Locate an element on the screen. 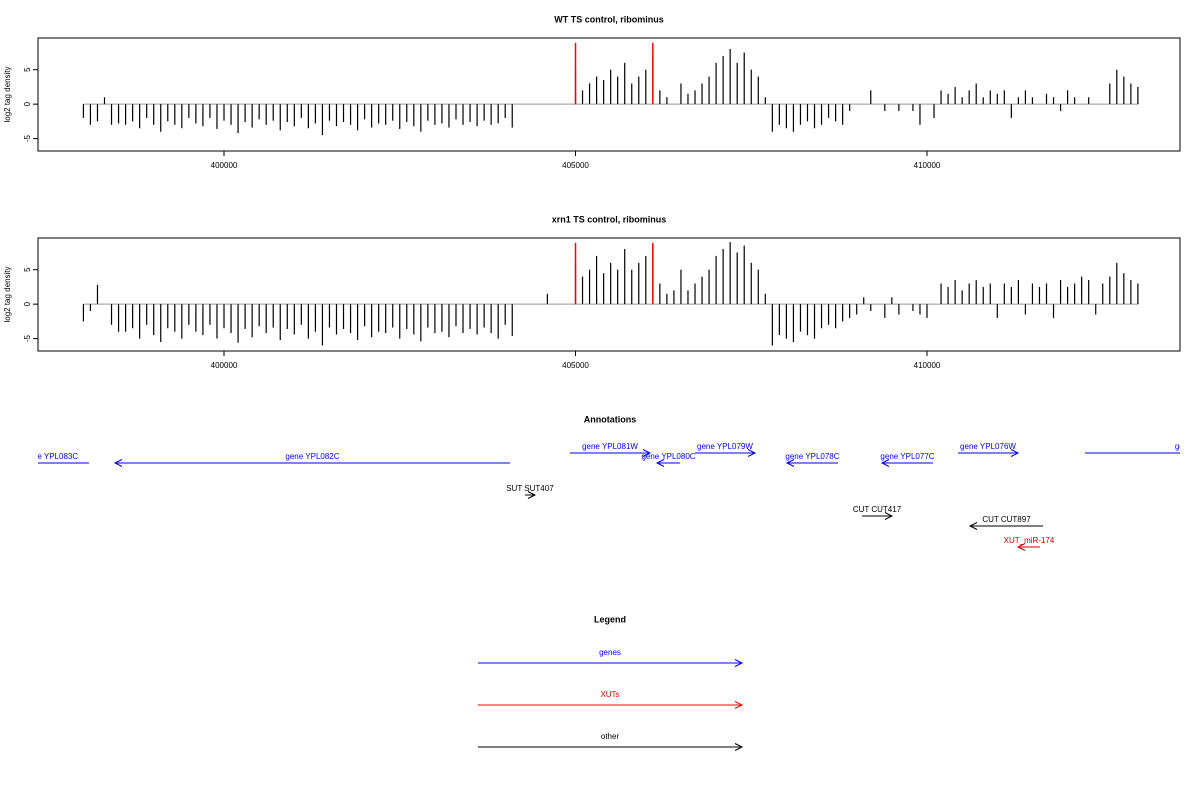 This screenshot has width=1200, height=800. feature-label: gene YPL080C is located at coordinates (668, 456).